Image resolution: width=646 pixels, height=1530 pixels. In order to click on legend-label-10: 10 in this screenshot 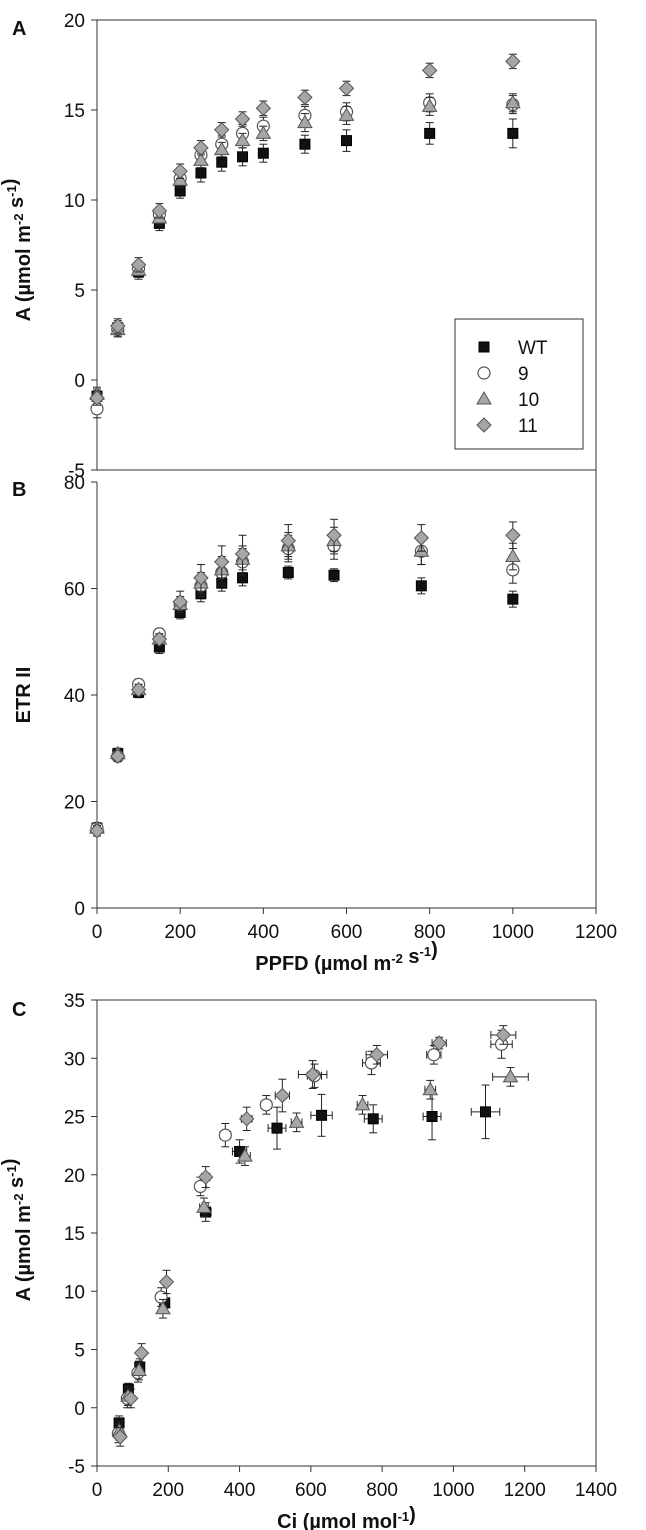, I will do `click(528, 400)`.